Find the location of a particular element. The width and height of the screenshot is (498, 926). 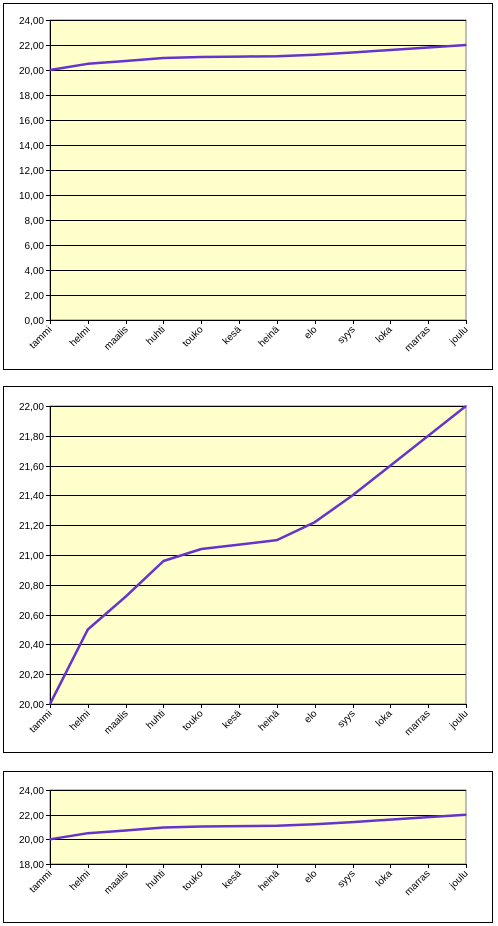

series-line is located at coordinates (258, 827).